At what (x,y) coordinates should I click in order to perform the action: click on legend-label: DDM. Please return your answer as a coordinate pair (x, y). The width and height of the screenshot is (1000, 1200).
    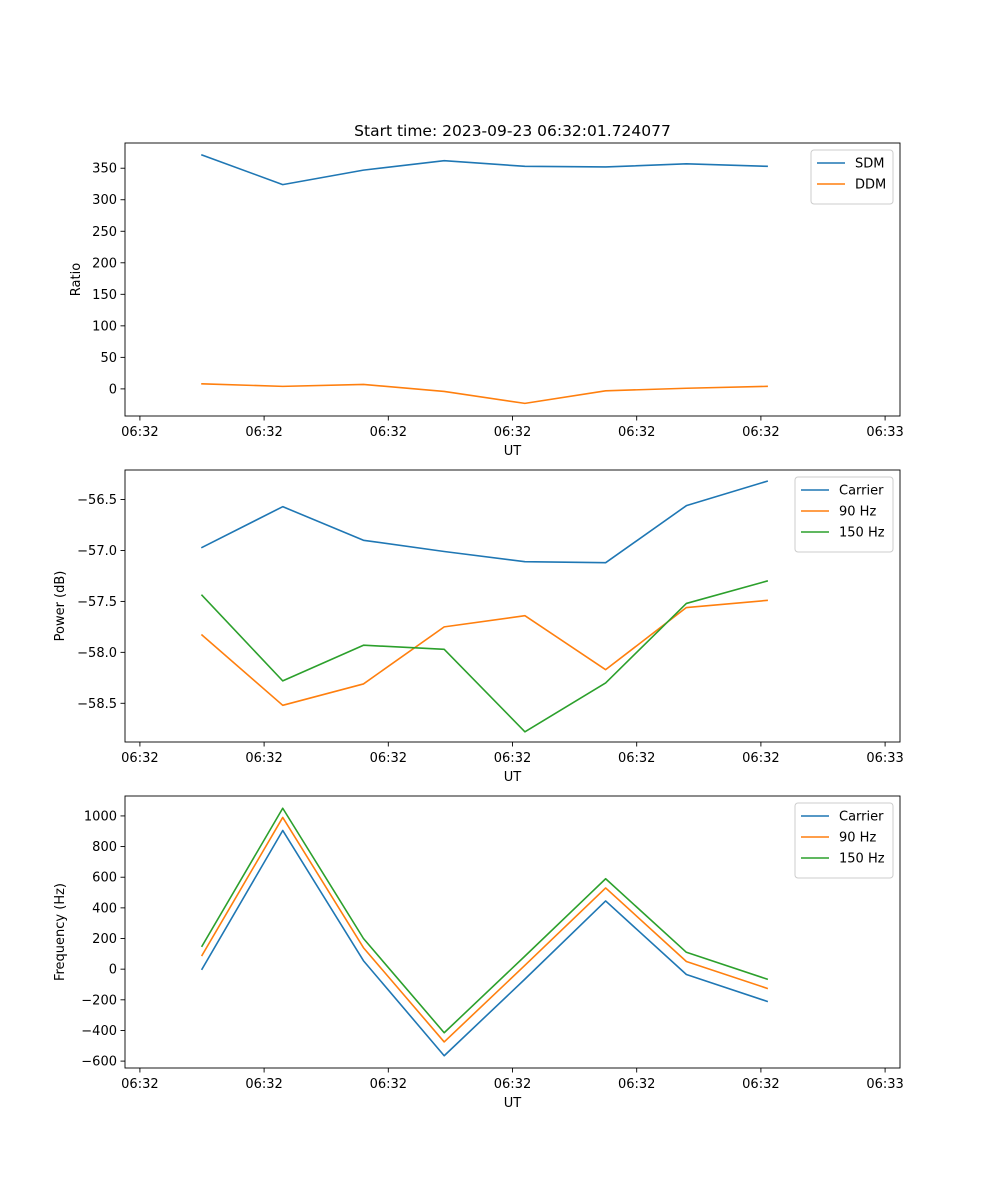
    Looking at the image, I should click on (870, 185).